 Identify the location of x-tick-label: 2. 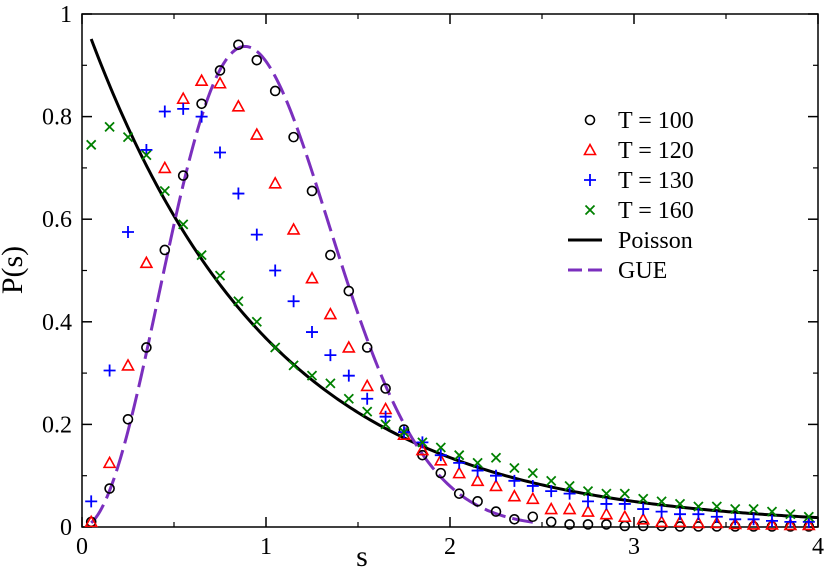
(450, 547).